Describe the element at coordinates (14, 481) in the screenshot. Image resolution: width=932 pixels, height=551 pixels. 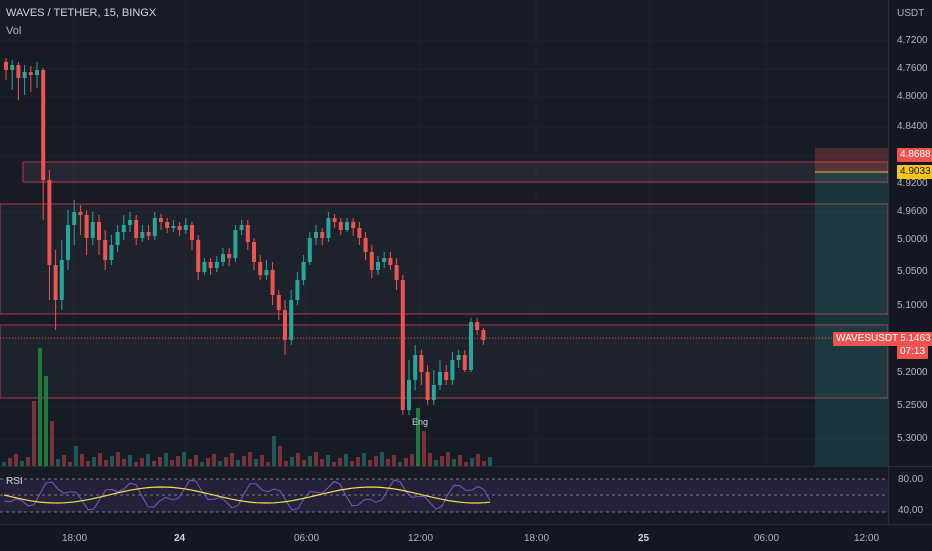
I see `rsi-label: RSI` at that location.